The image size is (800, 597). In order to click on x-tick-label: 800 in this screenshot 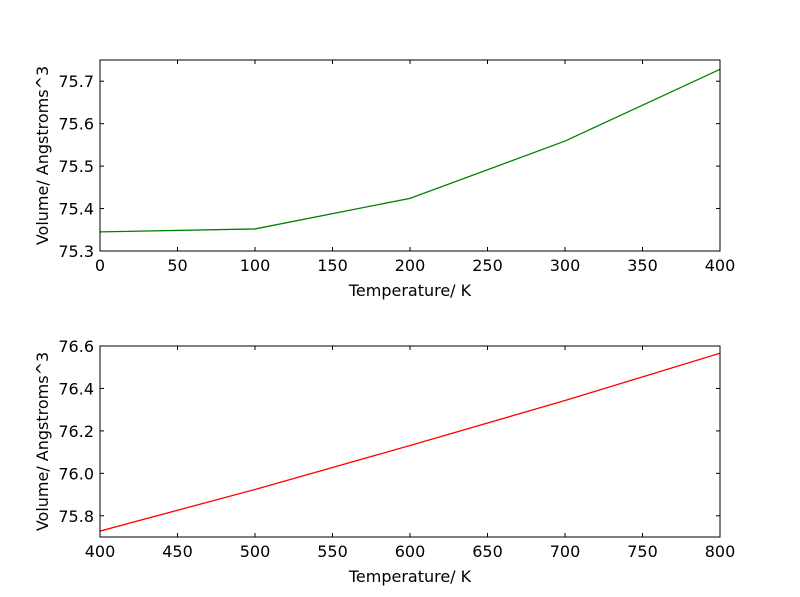, I will do `click(720, 551)`.